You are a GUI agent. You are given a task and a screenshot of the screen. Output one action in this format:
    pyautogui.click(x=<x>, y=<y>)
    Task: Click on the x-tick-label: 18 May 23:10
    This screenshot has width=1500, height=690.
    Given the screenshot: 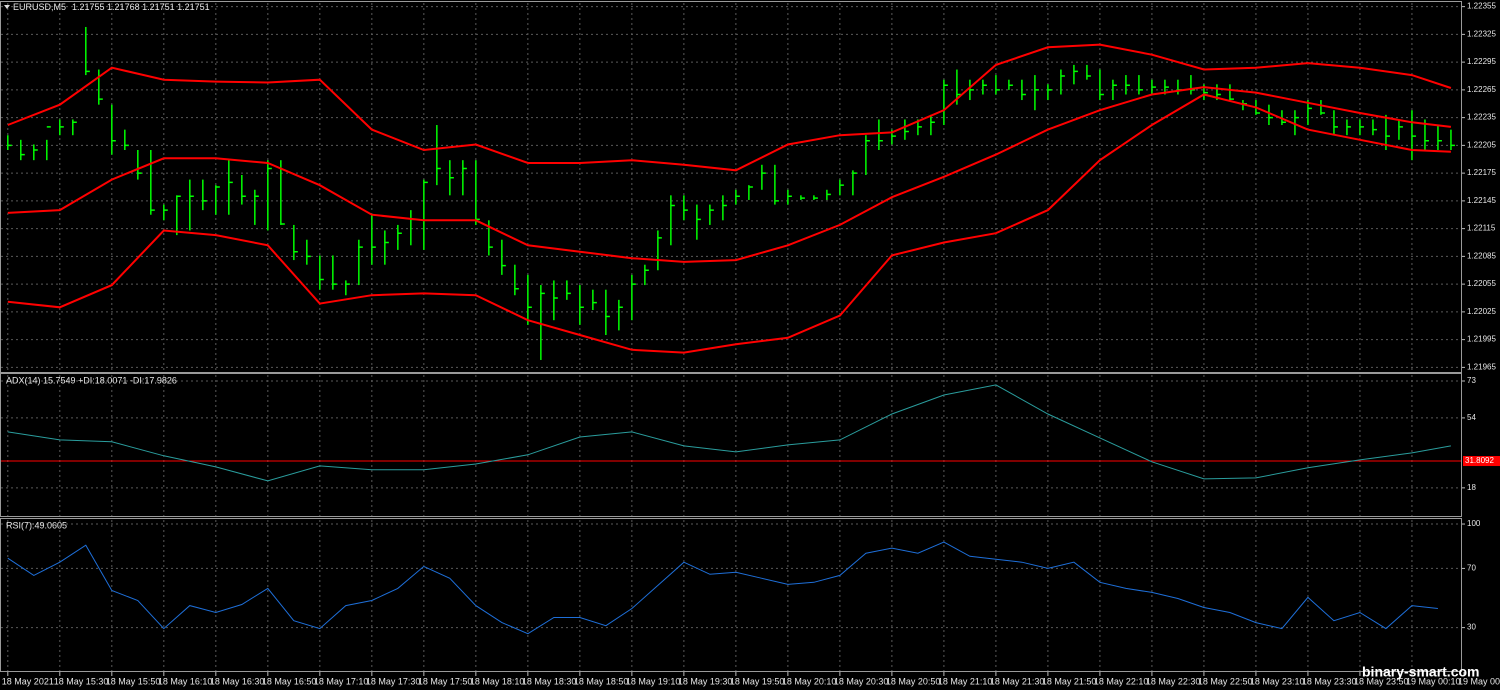 What is the action you would take?
    pyautogui.click(x=1277, y=681)
    